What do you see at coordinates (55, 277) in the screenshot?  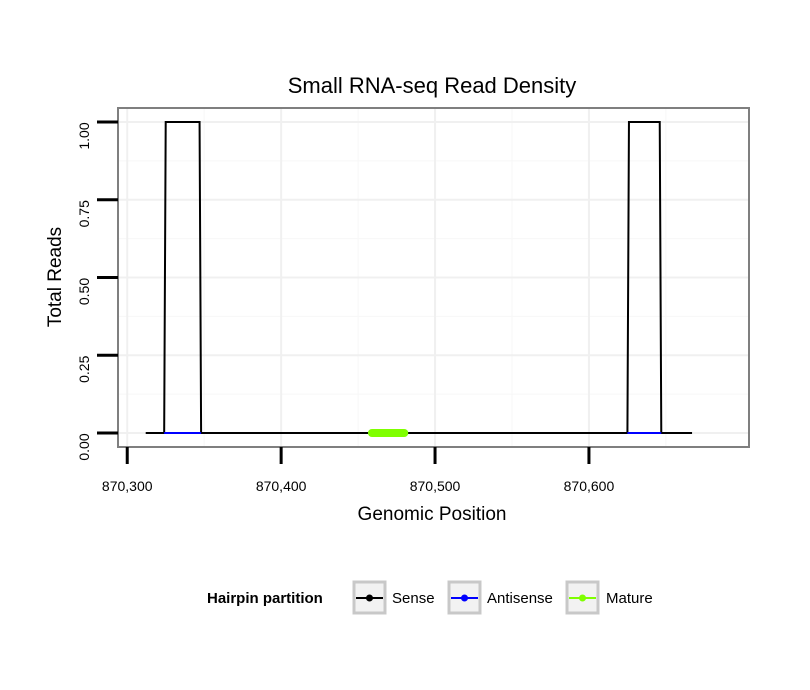 I see `y-axis-title: Total Reads` at bounding box center [55, 277].